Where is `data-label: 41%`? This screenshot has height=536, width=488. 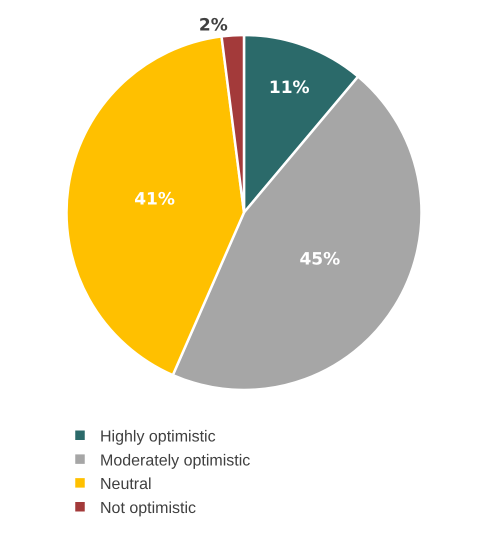 data-label: 41% is located at coordinates (154, 200).